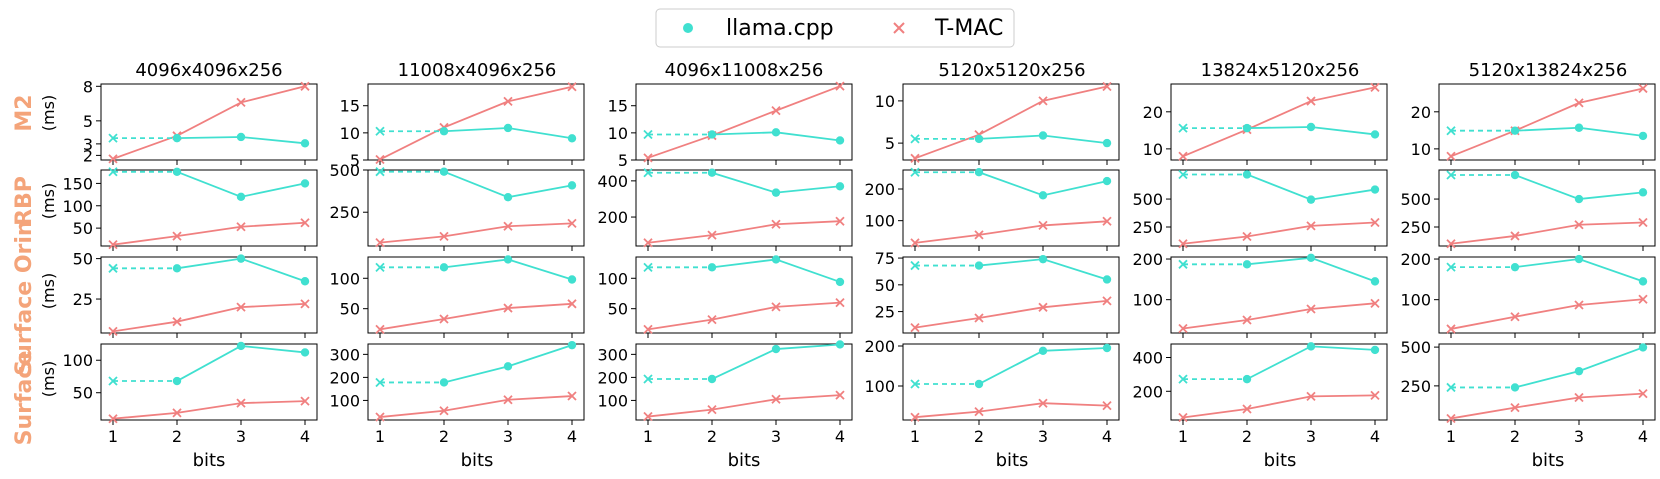  Describe the element at coordinates (1415, 347) in the screenshot. I see `y-tick-label: 500` at that location.